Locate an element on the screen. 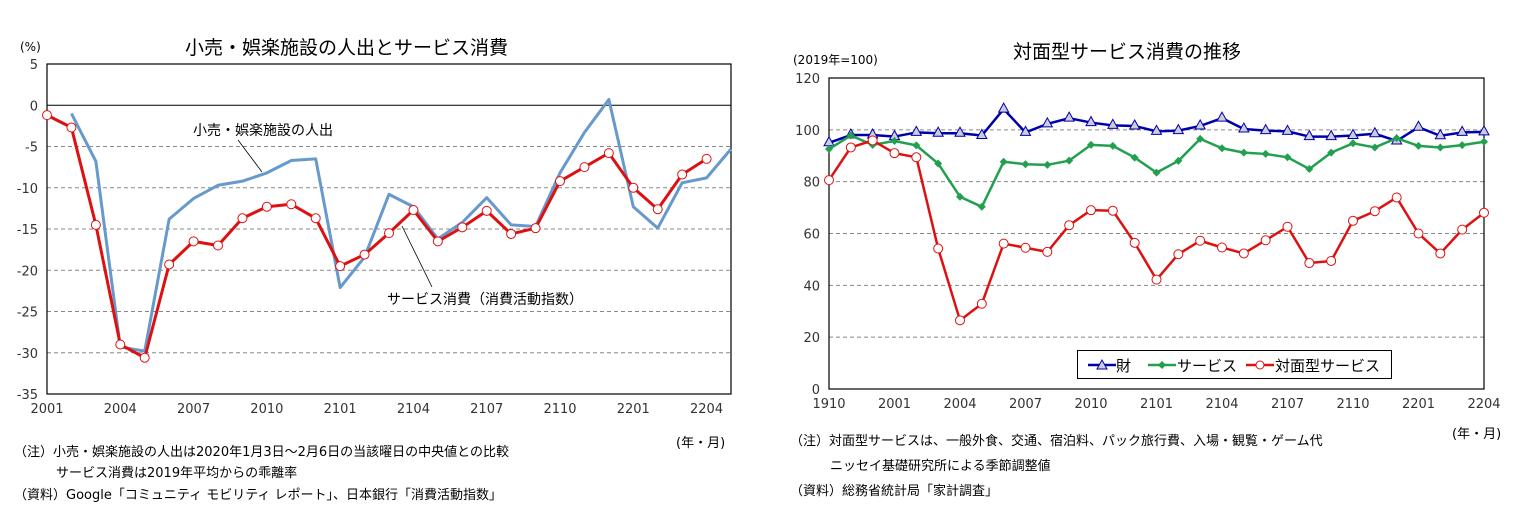  legend: 財 サービス 対面型サービス is located at coordinates (1234, 364).